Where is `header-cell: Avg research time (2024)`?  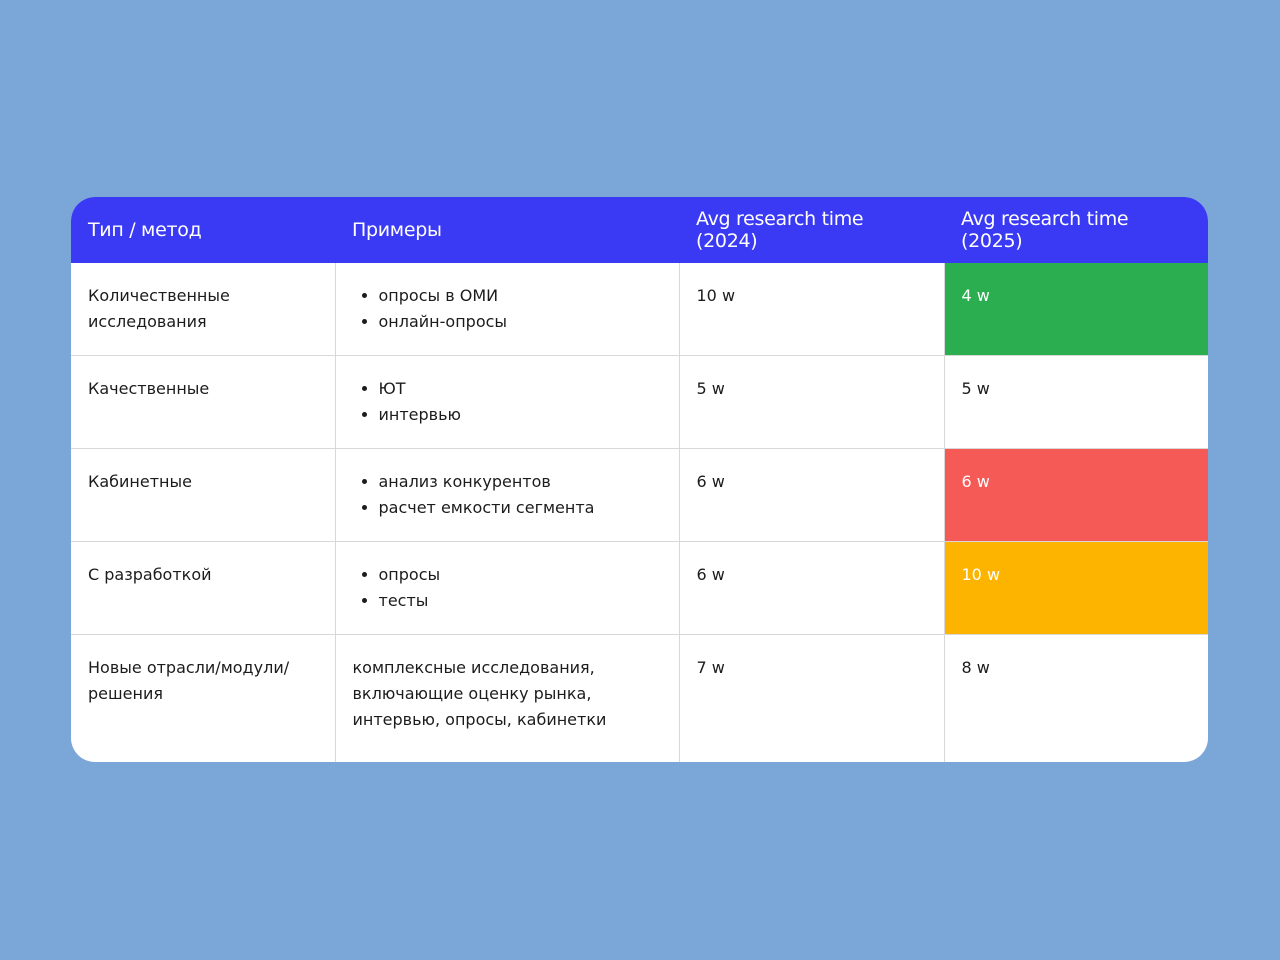
header-cell: Avg research time (2024) is located at coordinates (811, 230).